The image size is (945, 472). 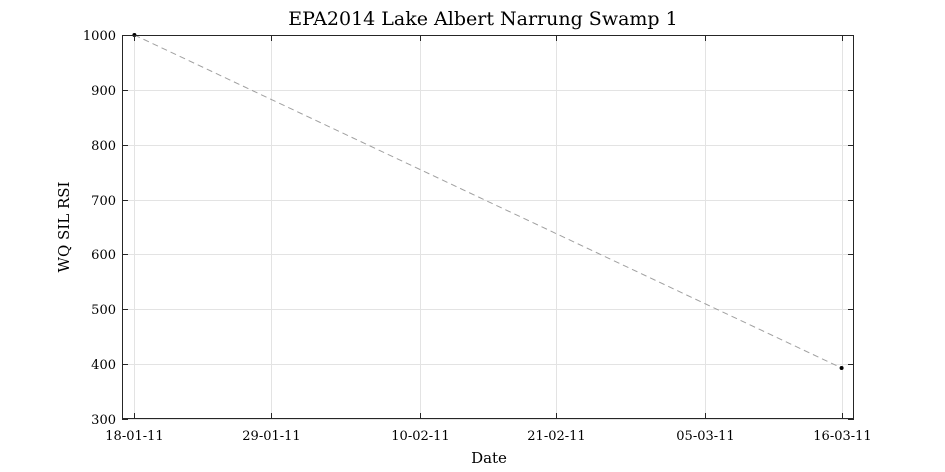 What do you see at coordinates (103, 201) in the screenshot?
I see `y-tick-label: 700` at bounding box center [103, 201].